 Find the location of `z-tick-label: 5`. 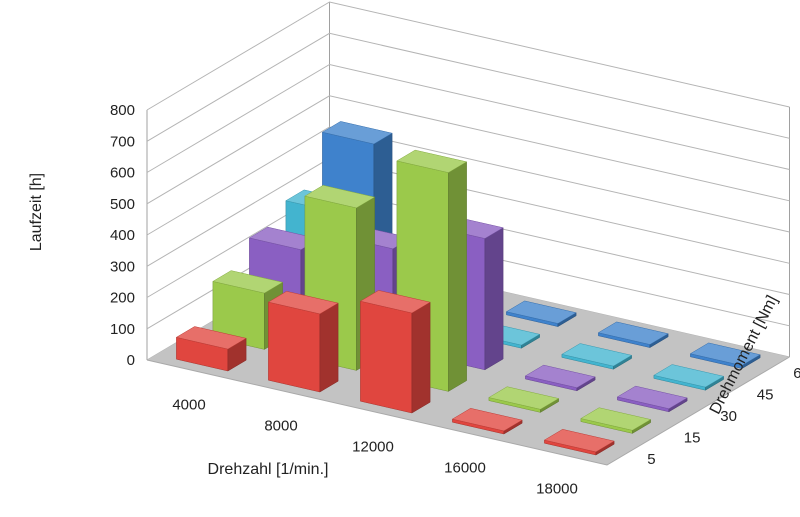

z-tick-label: 5 is located at coordinates (651, 459).